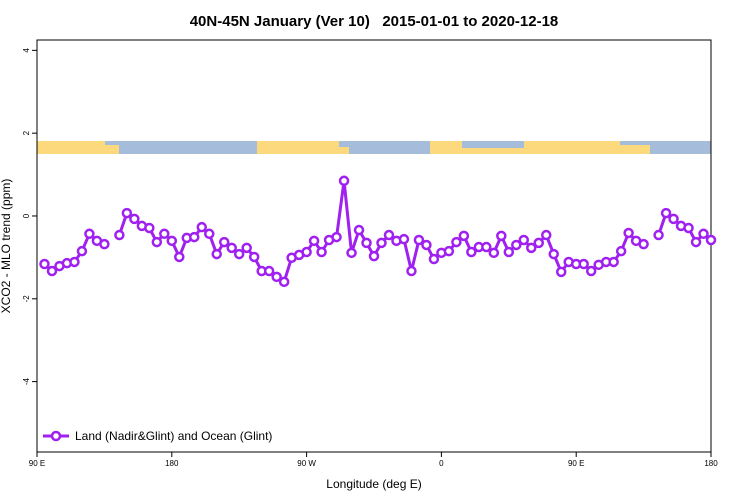 This screenshot has height=500, width=750. Describe the element at coordinates (26, 132) in the screenshot. I see `y-tick-label: 2` at that location.